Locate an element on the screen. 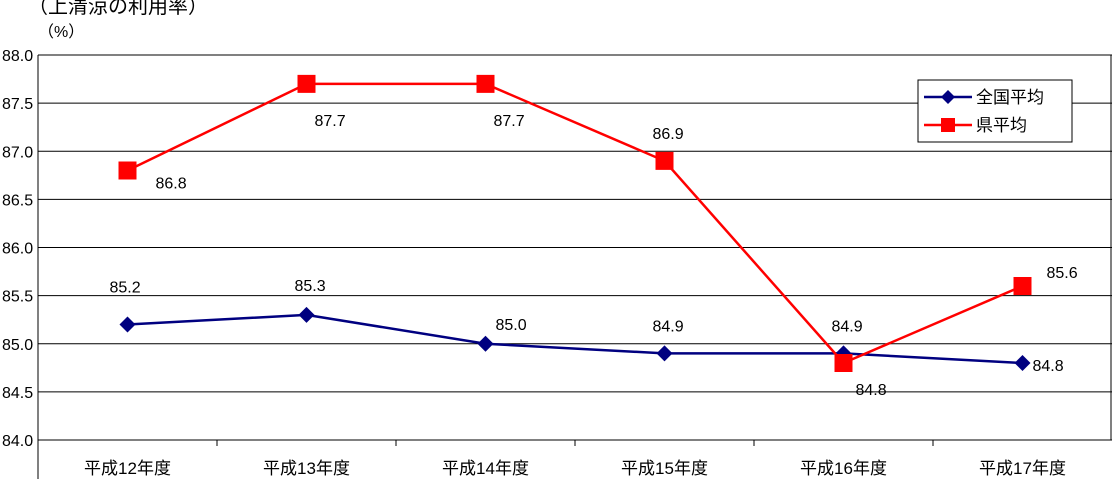 The image size is (1112, 479). x-tick-label: 平成14年度 is located at coordinates (485, 468).